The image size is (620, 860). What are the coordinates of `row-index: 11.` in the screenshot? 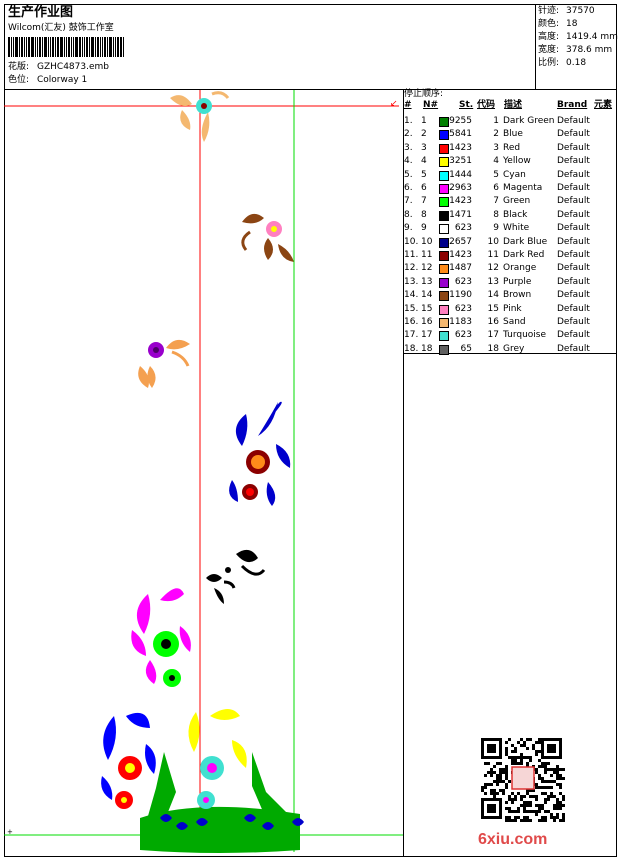 It's located at (411, 255).